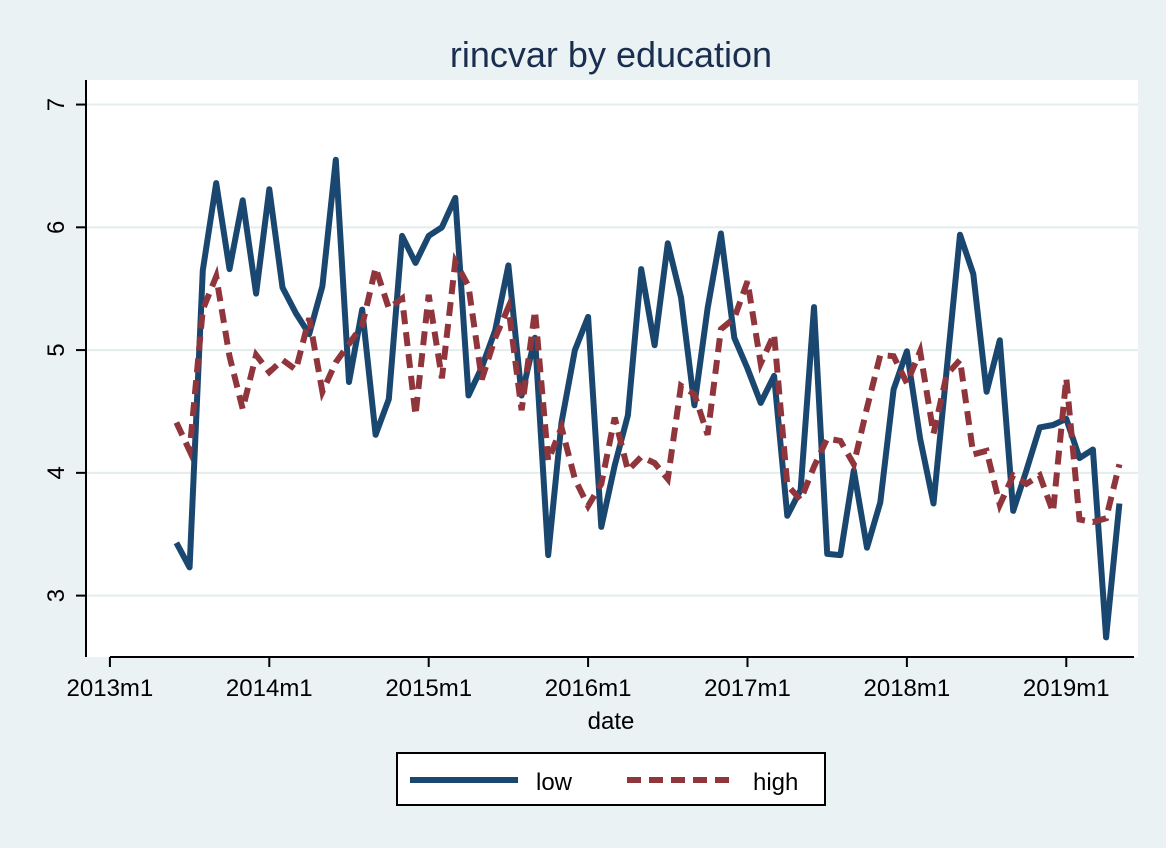 Image resolution: width=1166 pixels, height=848 pixels. What do you see at coordinates (588, 688) in the screenshot?
I see `x-tick-label-2016m1: 2016m1` at bounding box center [588, 688].